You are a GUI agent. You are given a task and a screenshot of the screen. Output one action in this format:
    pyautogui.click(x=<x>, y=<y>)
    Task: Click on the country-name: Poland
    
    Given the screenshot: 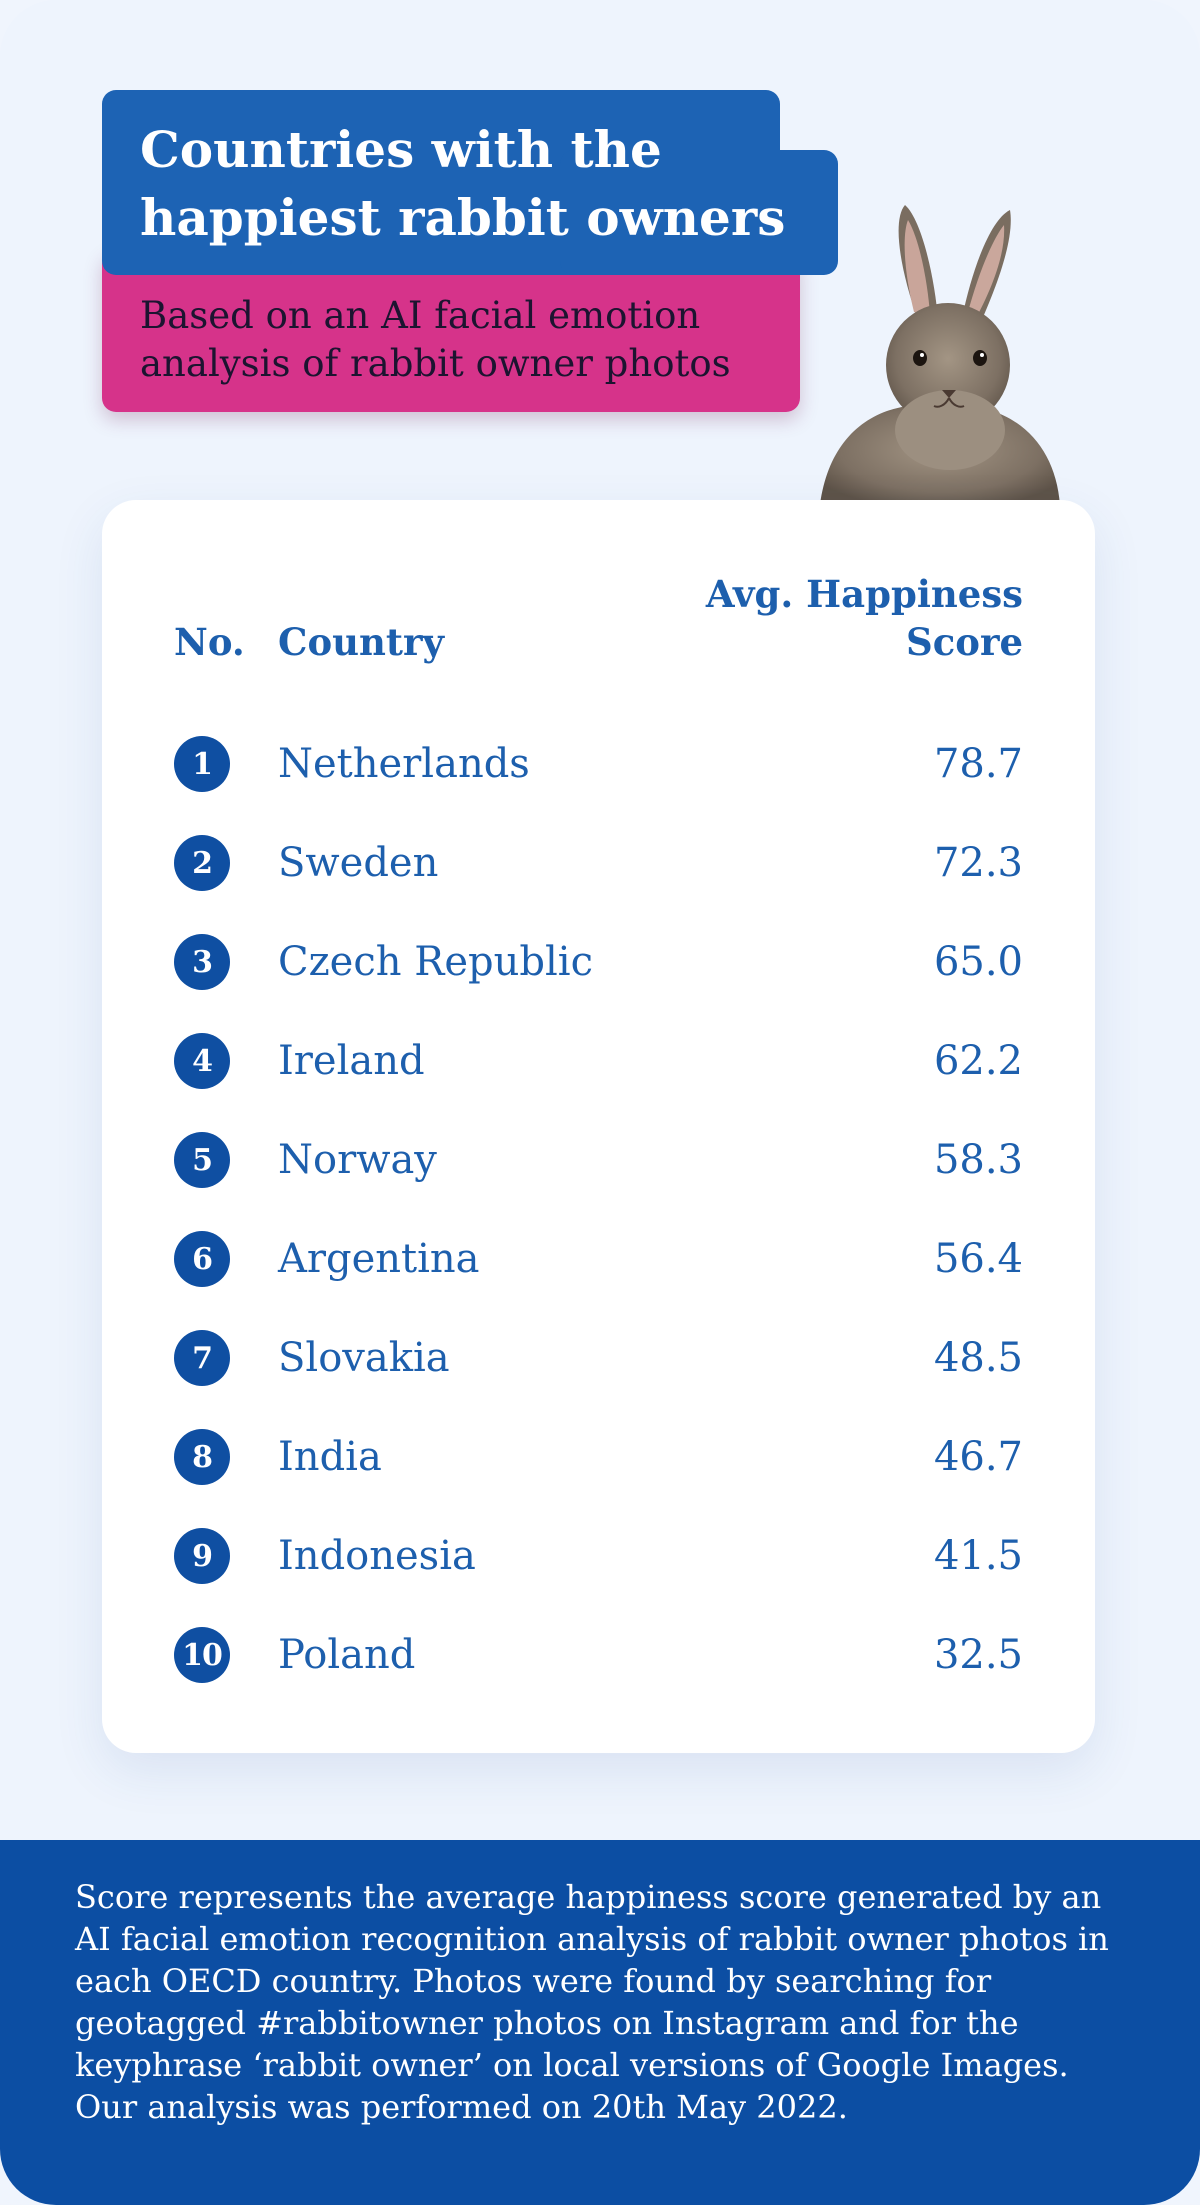 What is the action you would take?
    pyautogui.click(x=347, y=1655)
    